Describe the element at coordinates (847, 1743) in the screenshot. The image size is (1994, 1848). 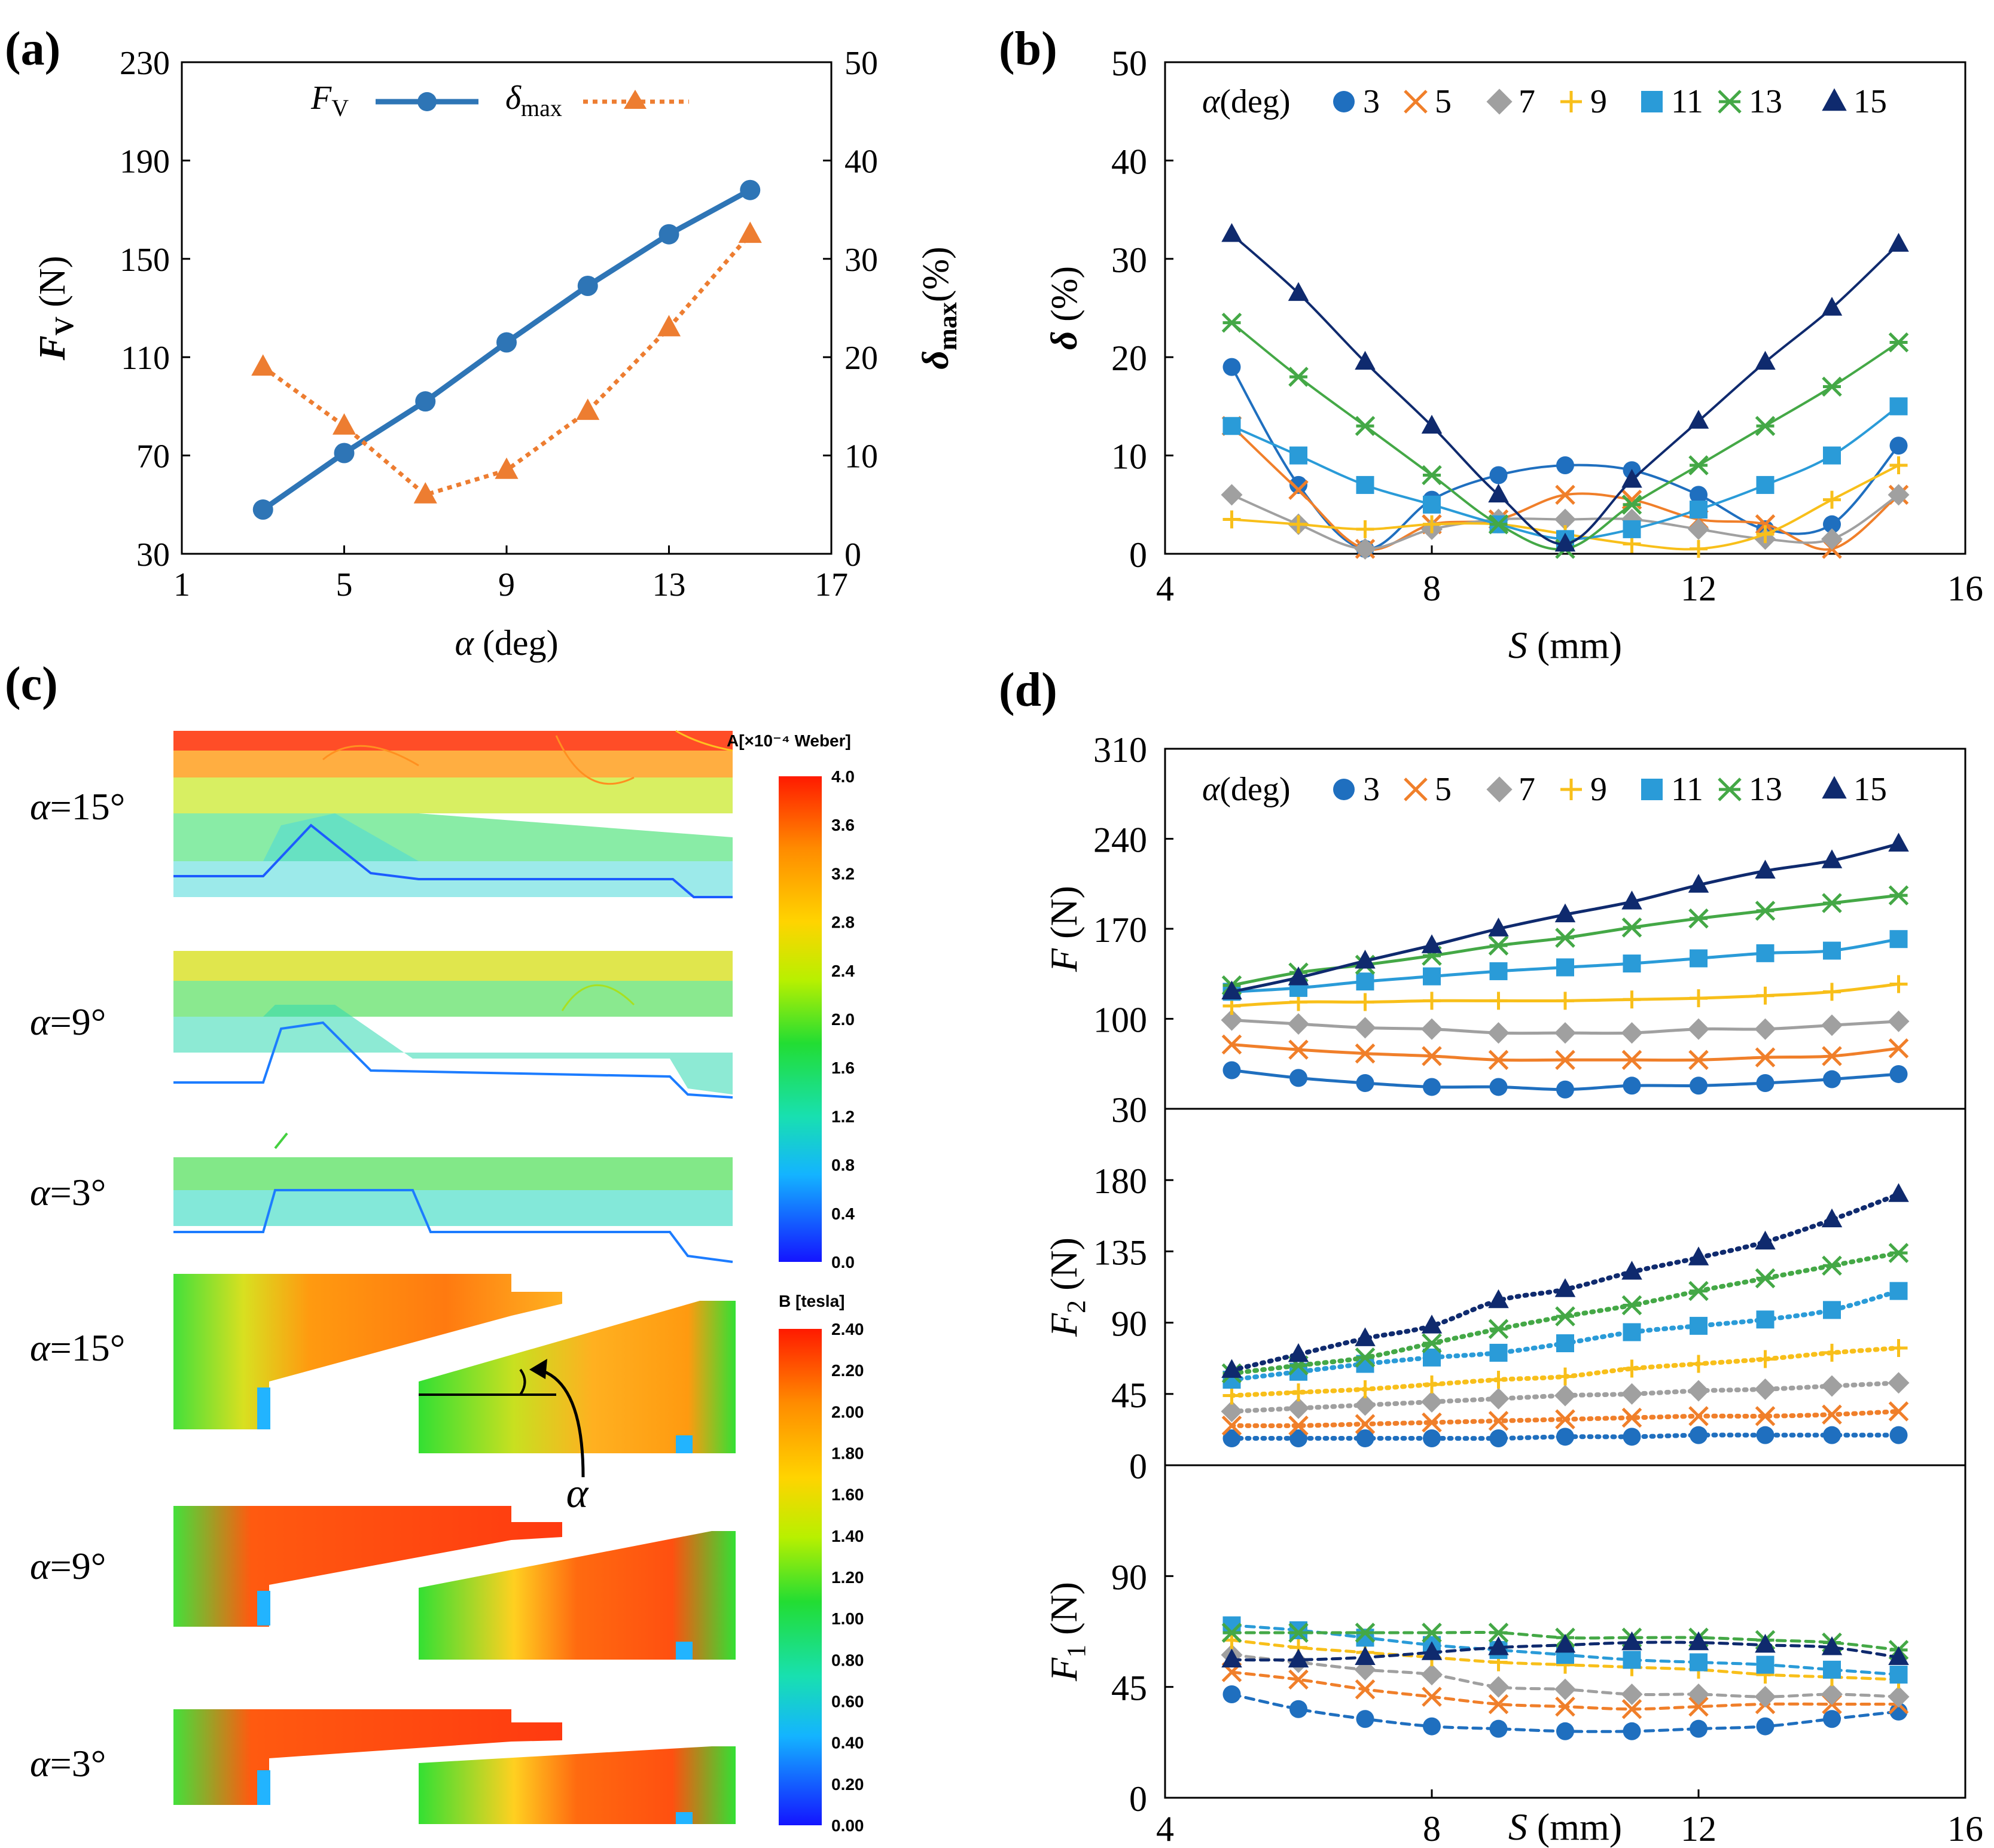
I see `field-colorbar-tick: 0.40` at that location.